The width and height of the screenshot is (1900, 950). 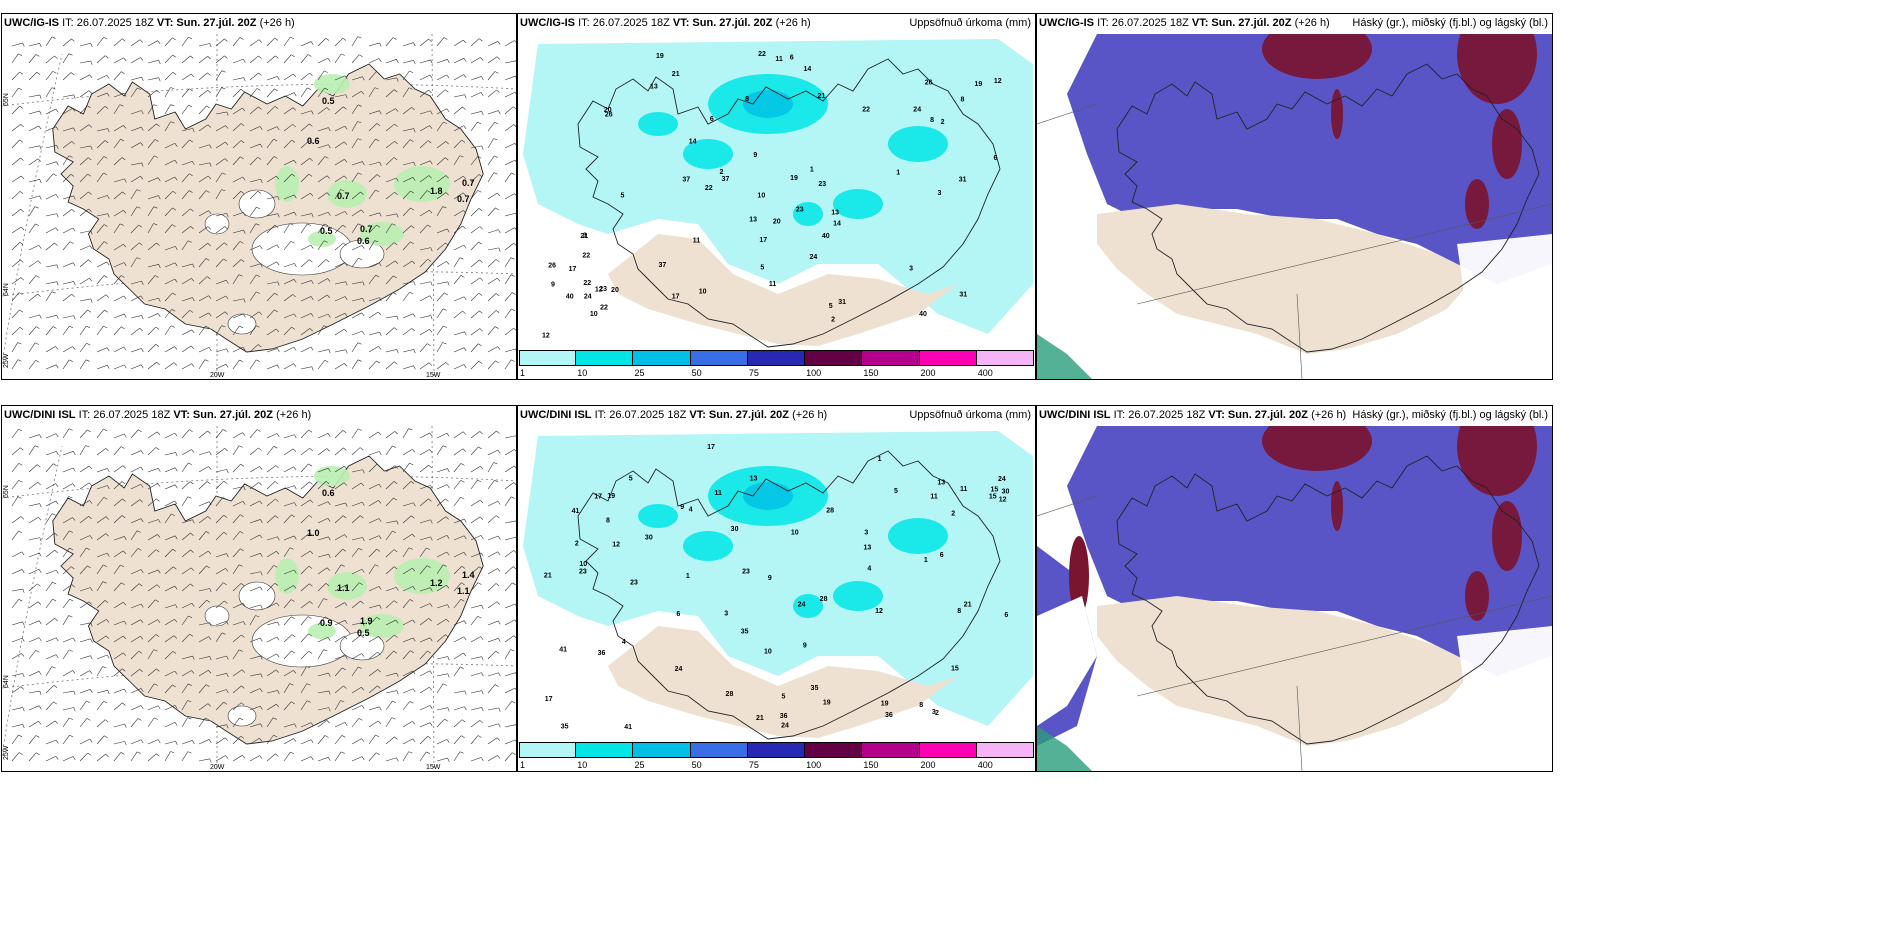 What do you see at coordinates (807, 69) in the screenshot?
I see `precip-value: 14` at bounding box center [807, 69].